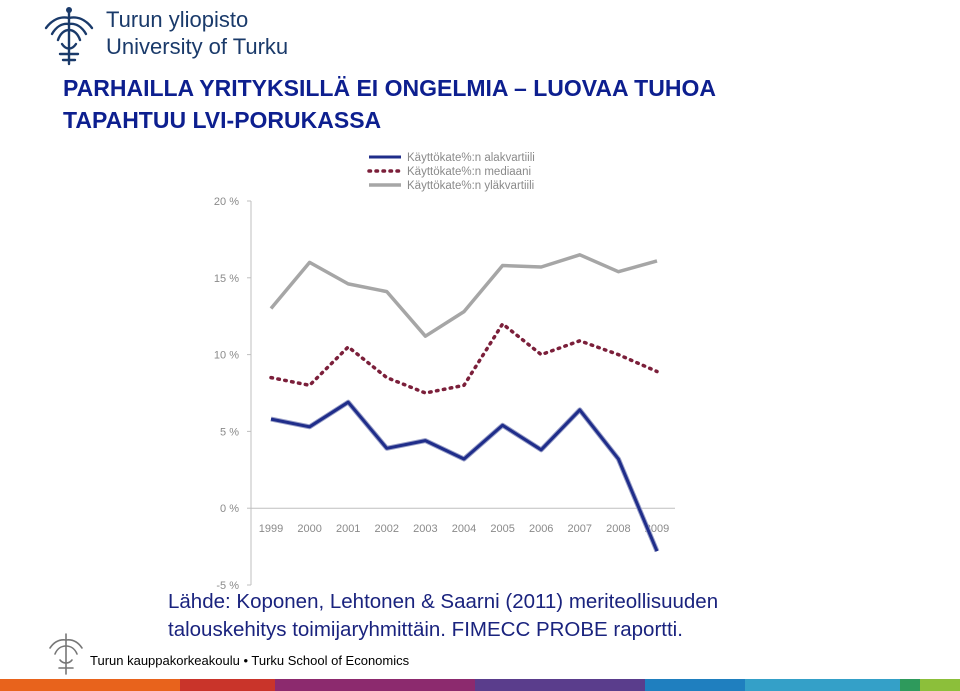 The height and width of the screenshot is (691, 960). Describe the element at coordinates (177, 19) in the screenshot. I see `university-name-fi: Turun yliopisto` at that location.